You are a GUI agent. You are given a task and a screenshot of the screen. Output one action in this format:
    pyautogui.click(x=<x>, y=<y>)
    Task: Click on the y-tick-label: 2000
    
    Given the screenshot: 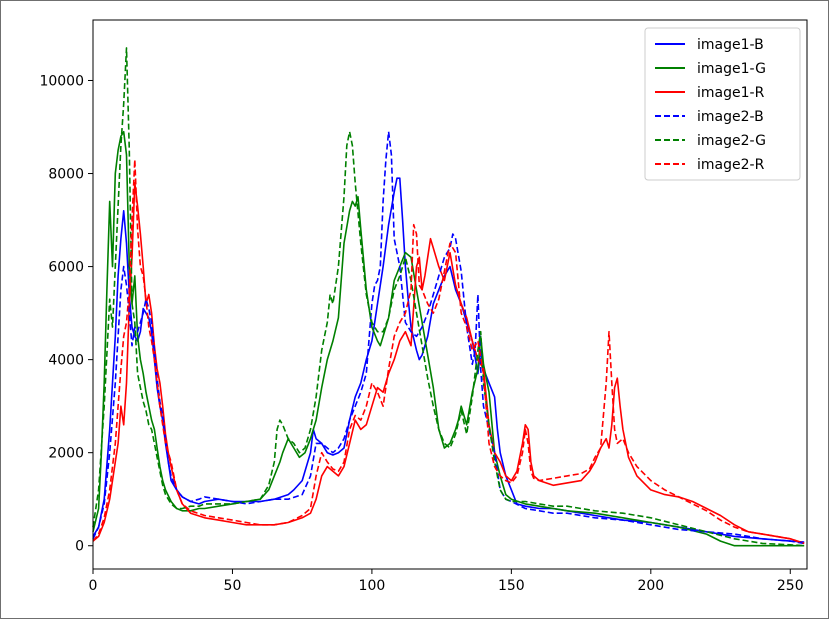 What is the action you would take?
    pyautogui.click(x=66, y=454)
    